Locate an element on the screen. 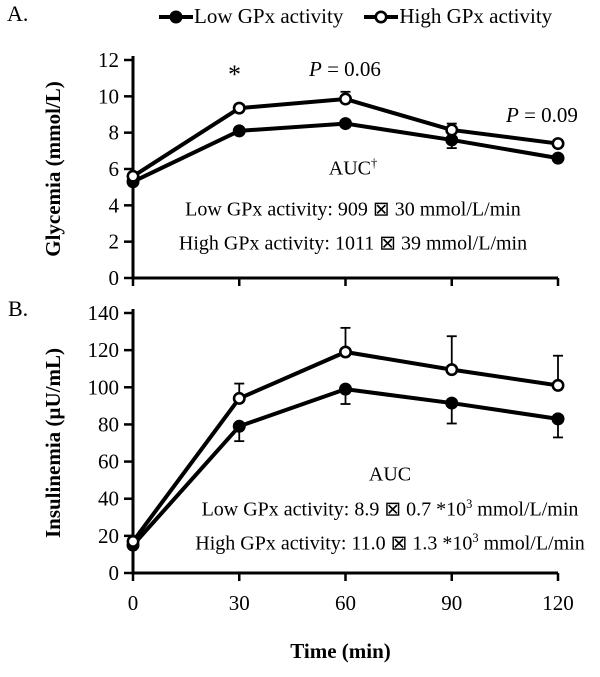  y-tick-label: 4 is located at coordinates (114, 205).